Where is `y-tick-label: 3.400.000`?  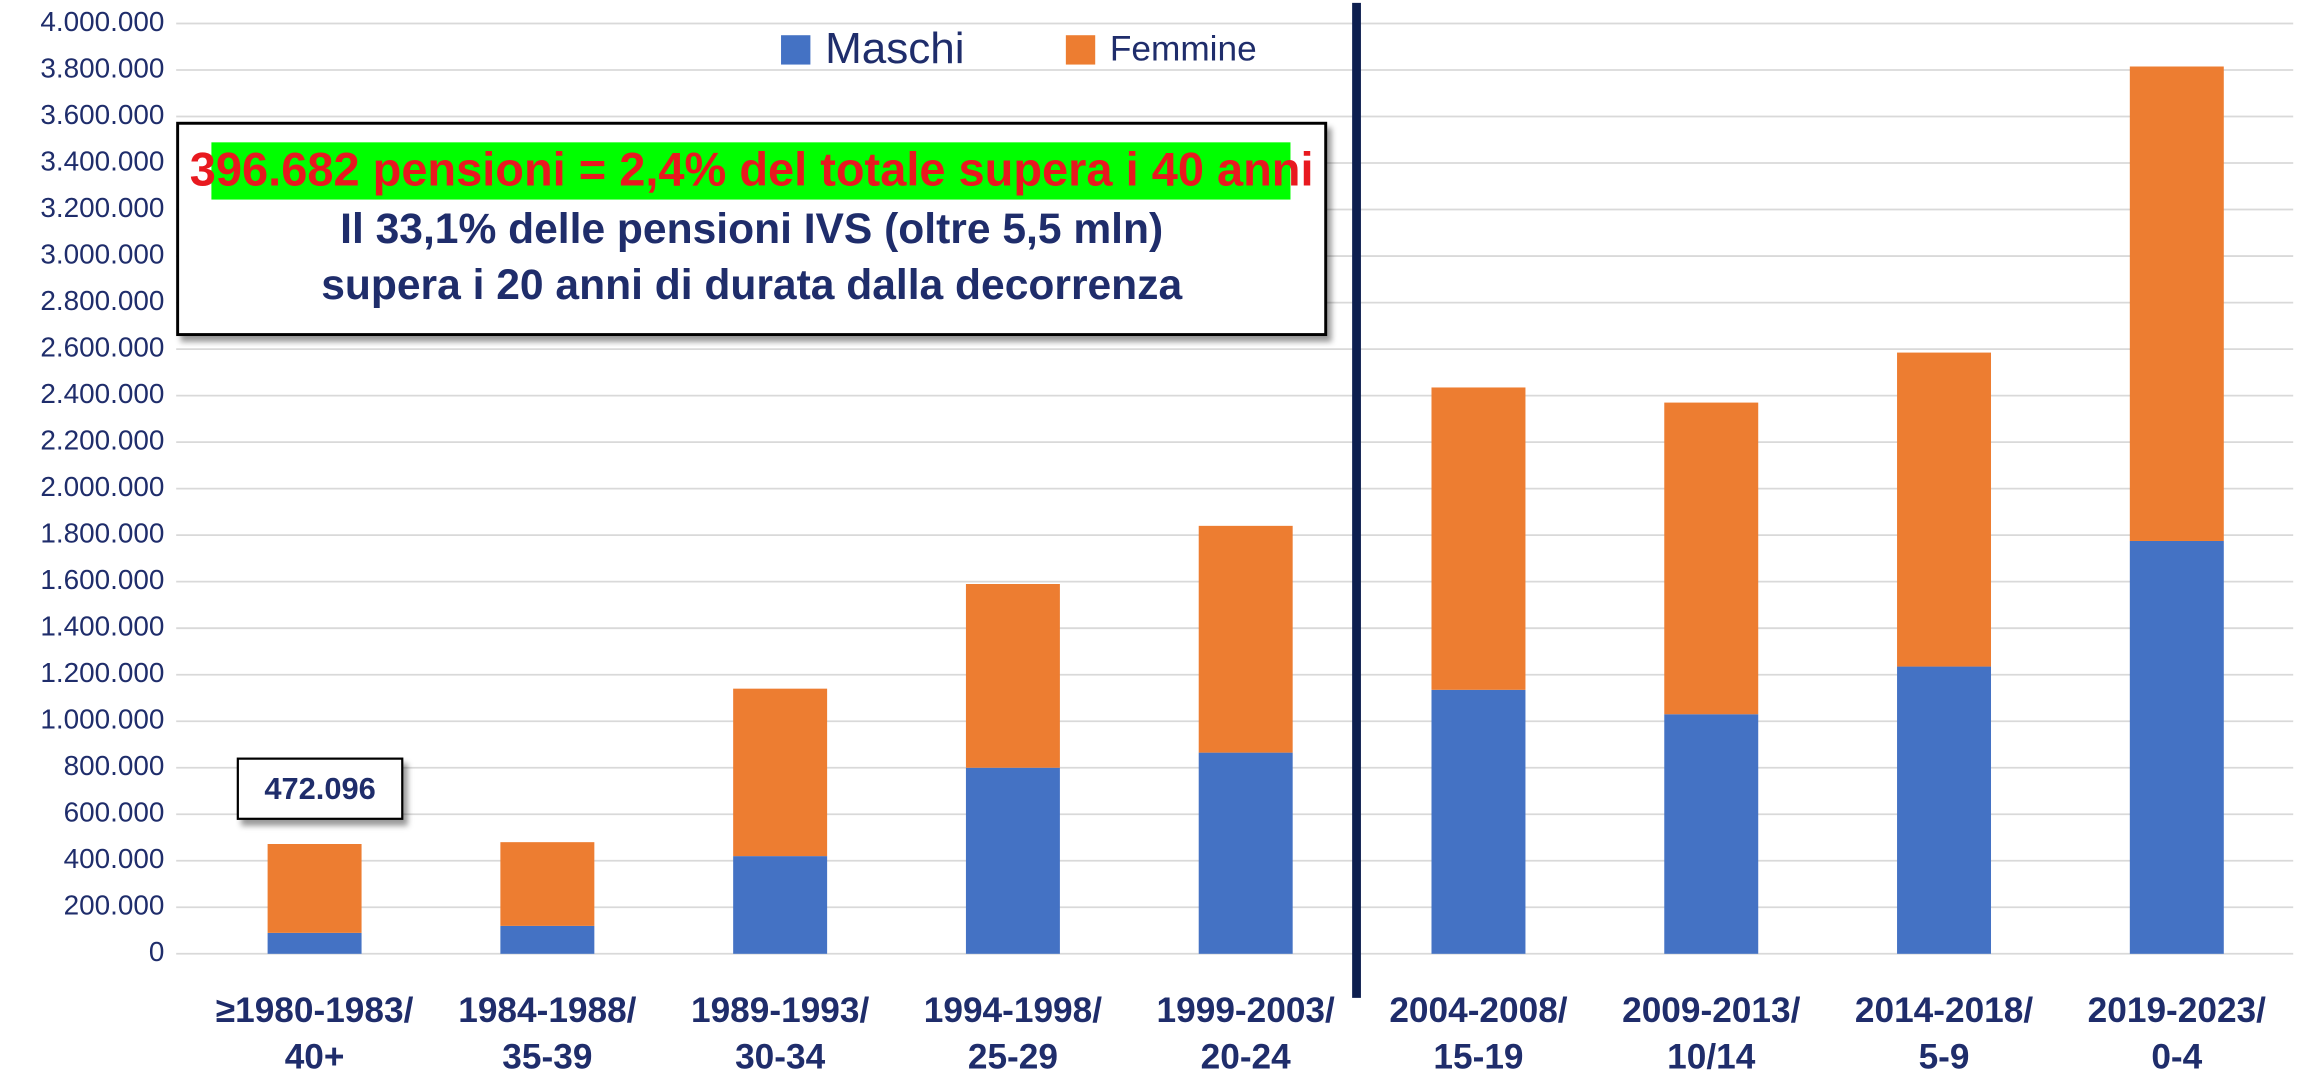
y-tick-label: 3.400.000 is located at coordinates (102, 160).